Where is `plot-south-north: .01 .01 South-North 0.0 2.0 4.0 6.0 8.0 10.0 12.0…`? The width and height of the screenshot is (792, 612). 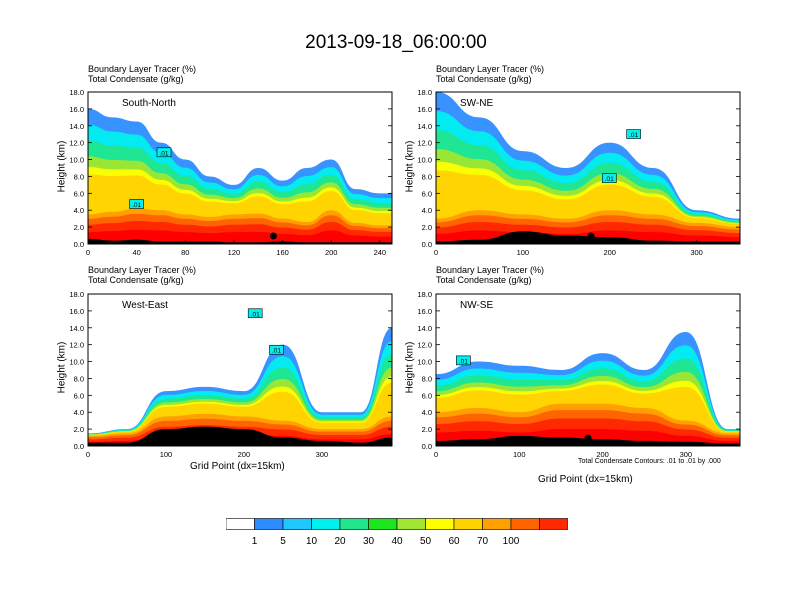
plot-south-north: .01 .01 South-North 0.0 2.0 4.0 6.0 8.0 10.0 12.0… is located at coordinates (231, 172).